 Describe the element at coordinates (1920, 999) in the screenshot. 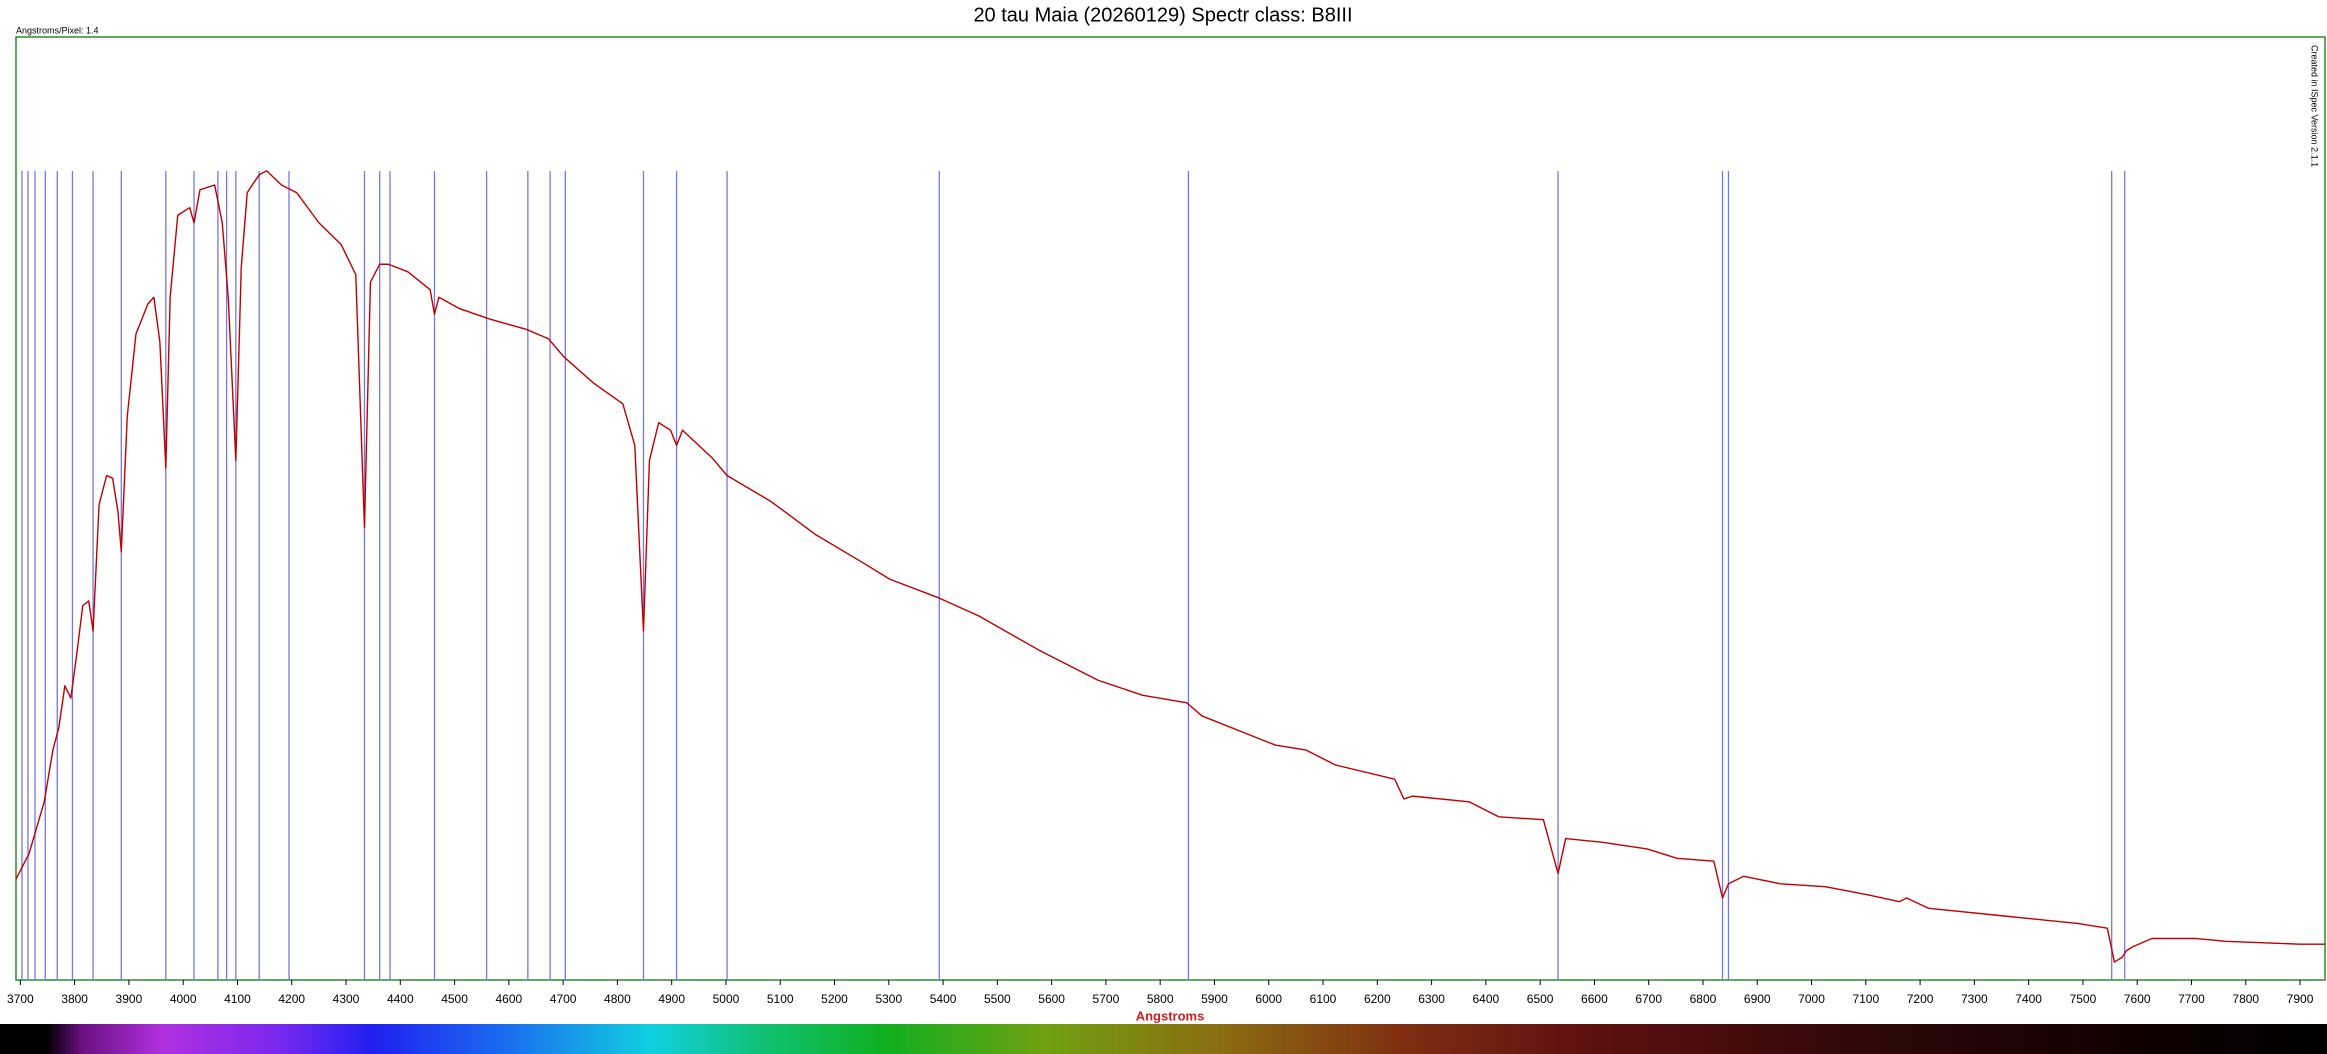

I see `x-tick-label: 7200` at that location.